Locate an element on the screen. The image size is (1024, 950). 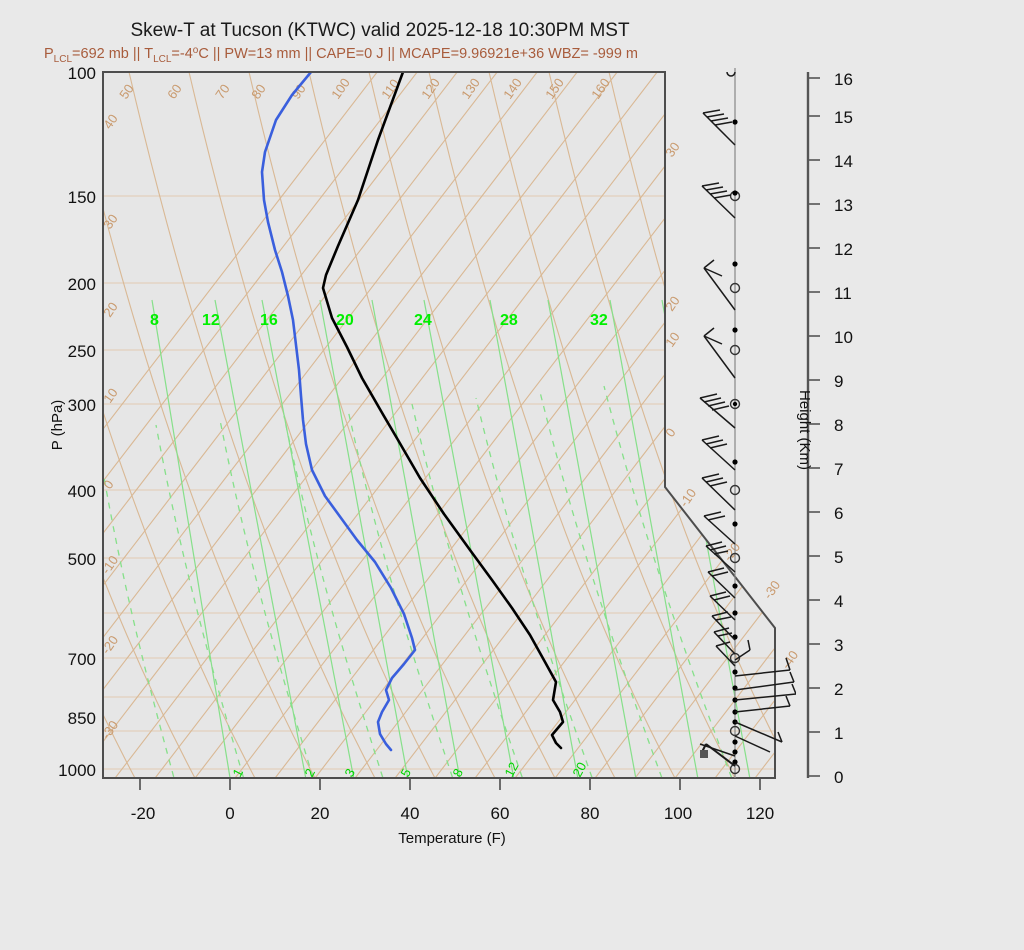
pressure-axis-title: P (hPa) is located at coordinates (57, 425).